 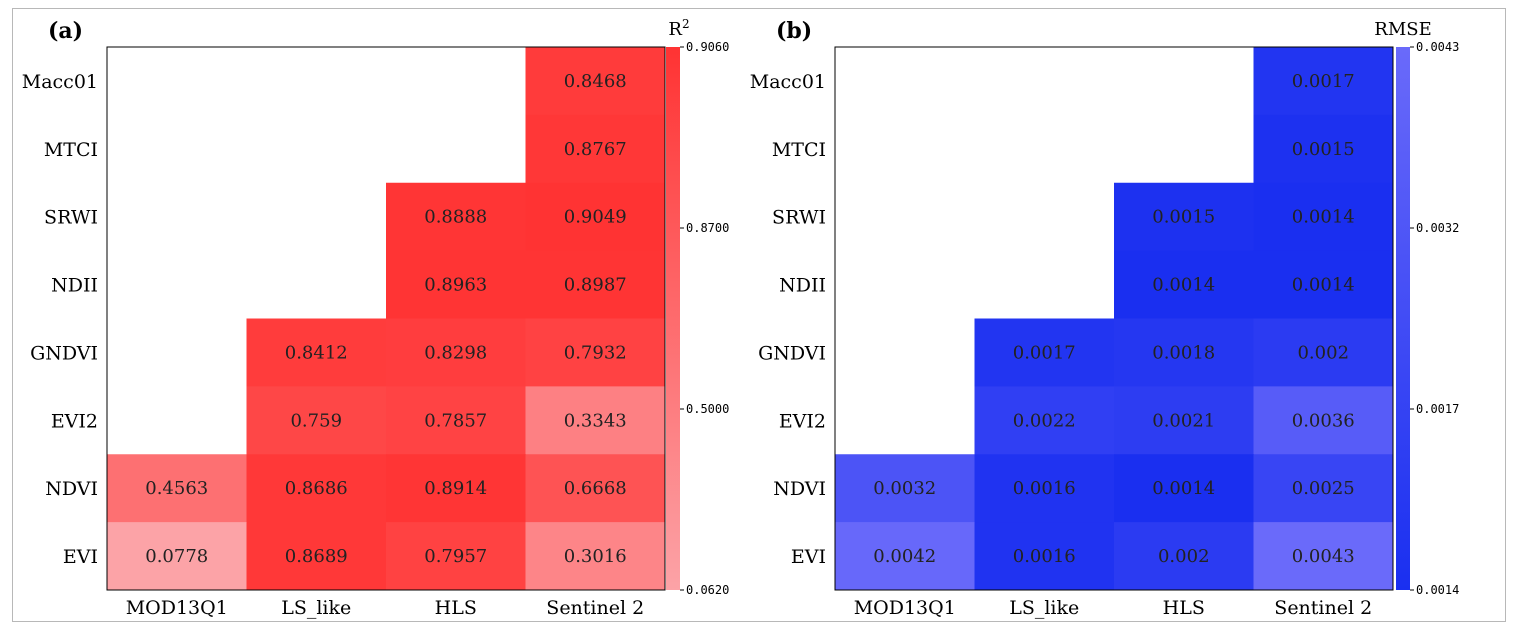 I want to click on cell-value-label: 0.8914, so click(x=455, y=488).